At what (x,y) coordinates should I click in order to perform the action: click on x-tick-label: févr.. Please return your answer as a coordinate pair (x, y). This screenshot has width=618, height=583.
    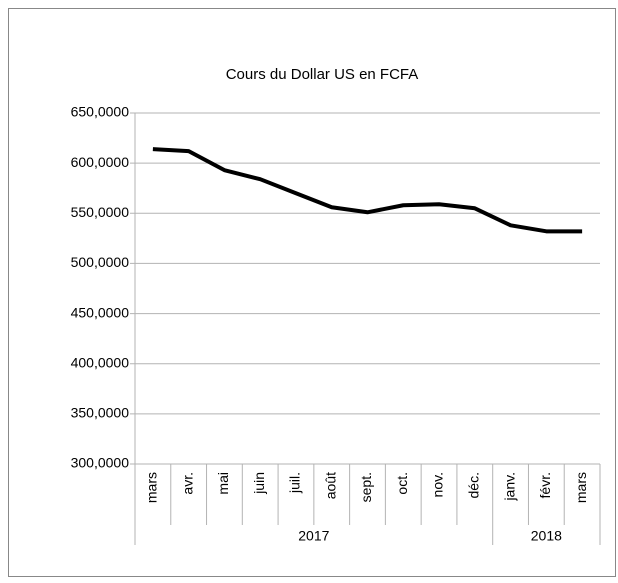
    Looking at the image, I should click on (545, 485).